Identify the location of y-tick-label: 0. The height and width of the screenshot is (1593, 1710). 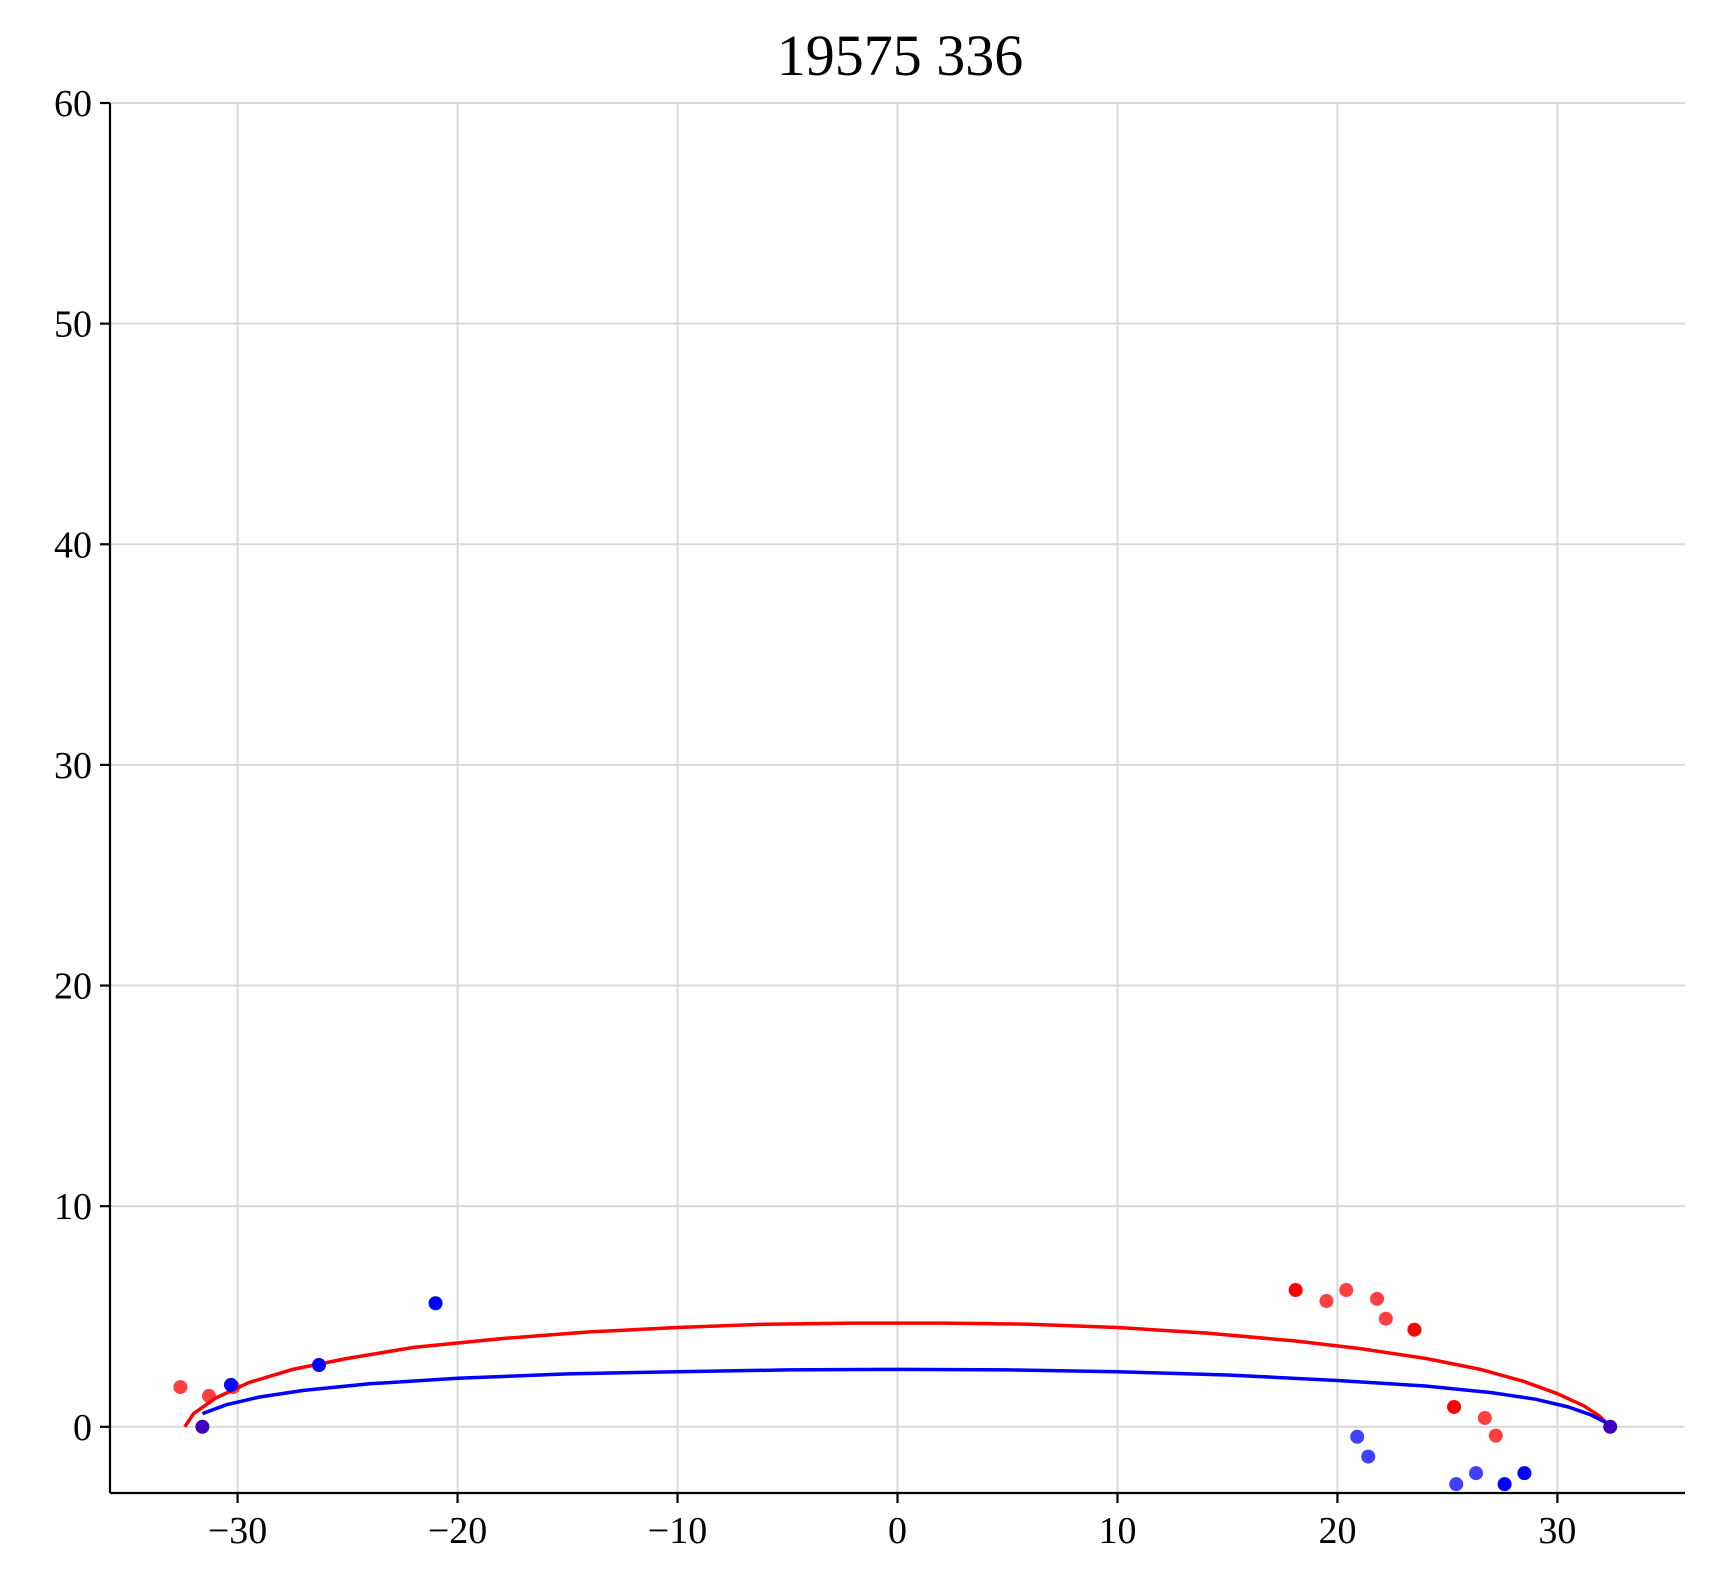
(82, 1428).